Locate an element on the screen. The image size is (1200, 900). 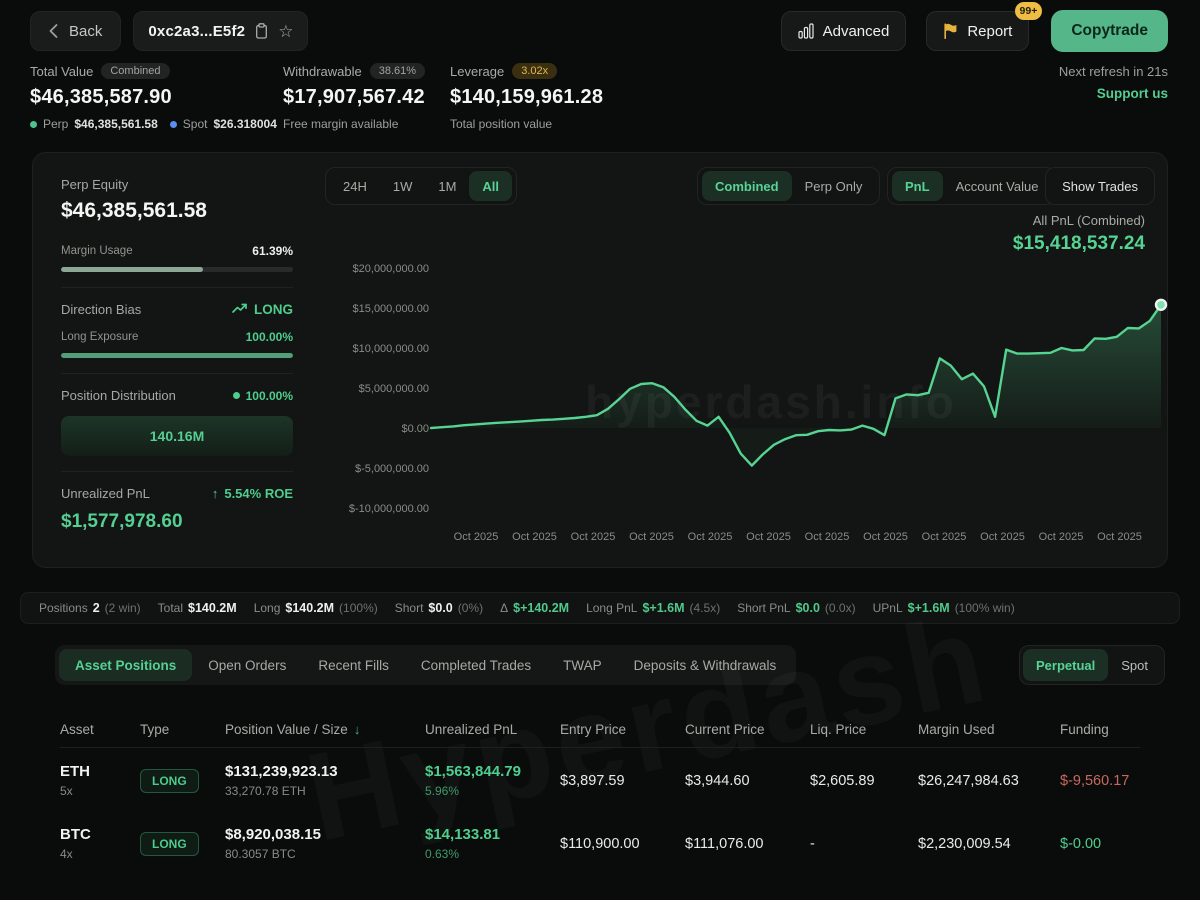
metric-toggle: PnL Account Value is located at coordinates (972, 186).